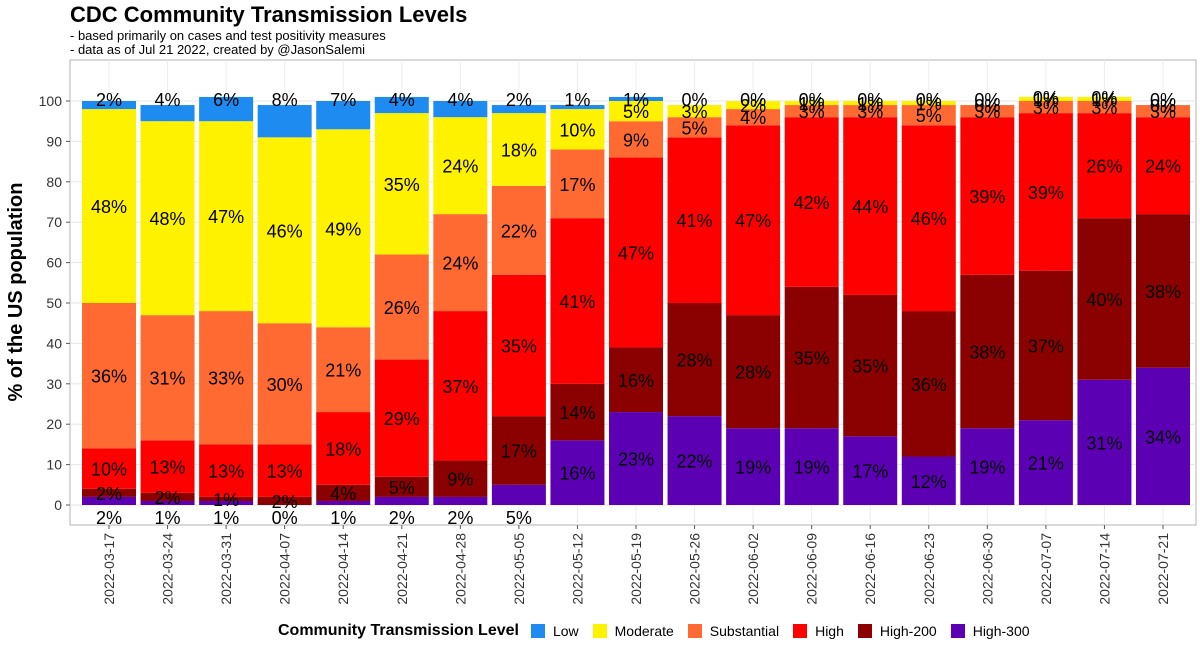 The image size is (1200, 650). I want to click on data-label: 38%, so click(987, 352).